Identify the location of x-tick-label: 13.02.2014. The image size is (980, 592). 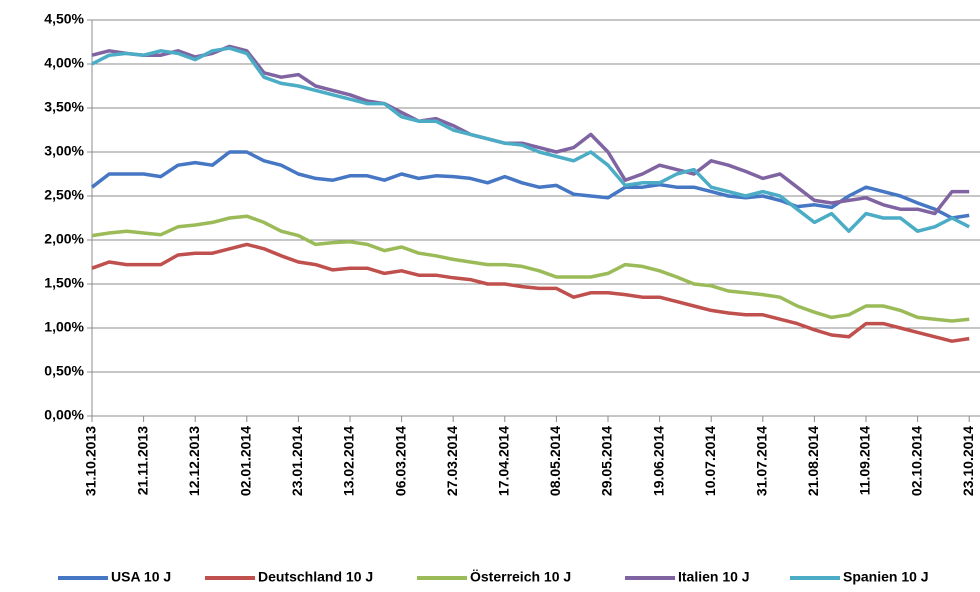
(349, 461).